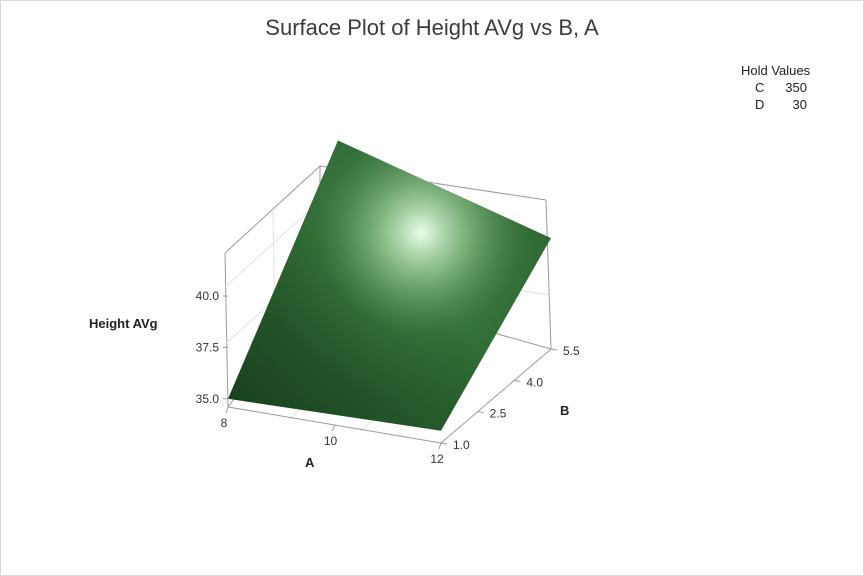 This screenshot has width=864, height=576. I want to click on x-tick-label: 8, so click(224, 423).